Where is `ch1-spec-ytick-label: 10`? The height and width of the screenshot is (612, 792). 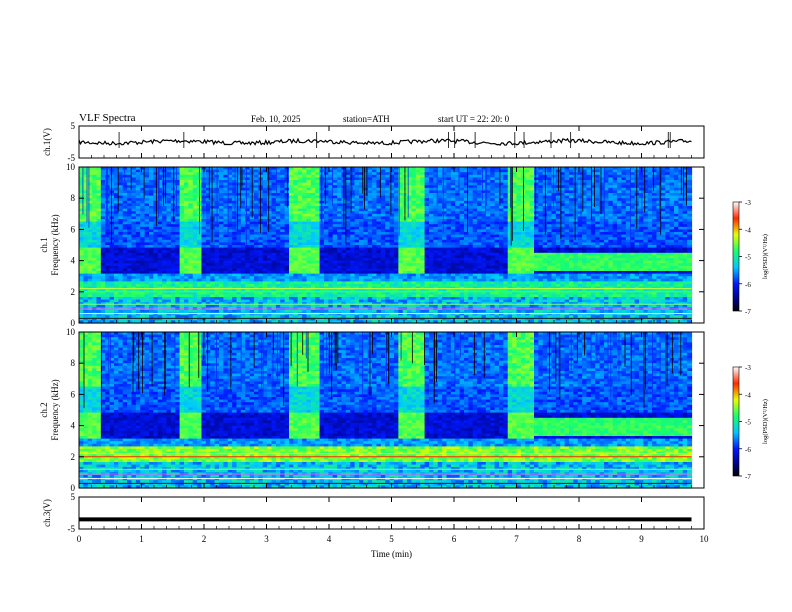
ch1-spec-ytick-label: 10 is located at coordinates (71, 167).